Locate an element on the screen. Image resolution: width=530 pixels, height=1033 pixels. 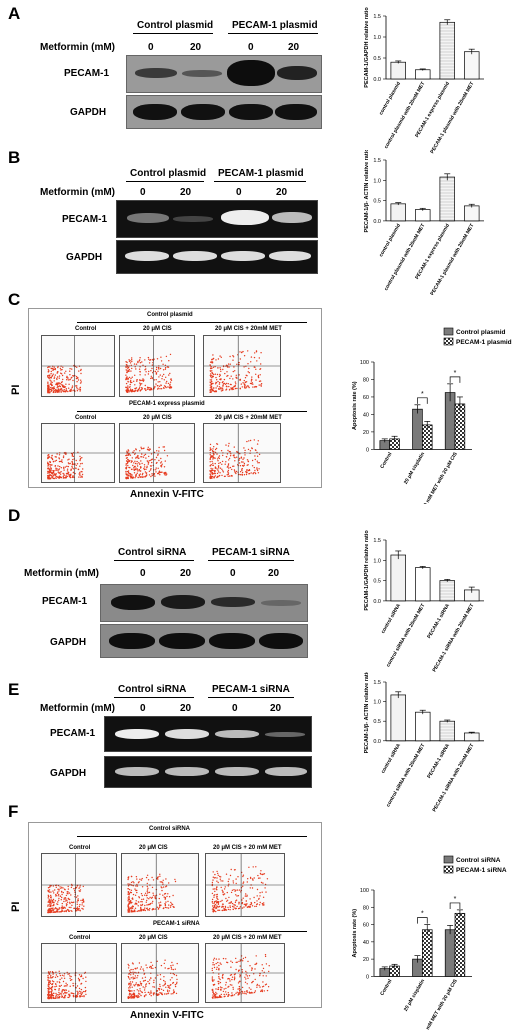
panel-letter-d: D is located at coordinates (14, 515).